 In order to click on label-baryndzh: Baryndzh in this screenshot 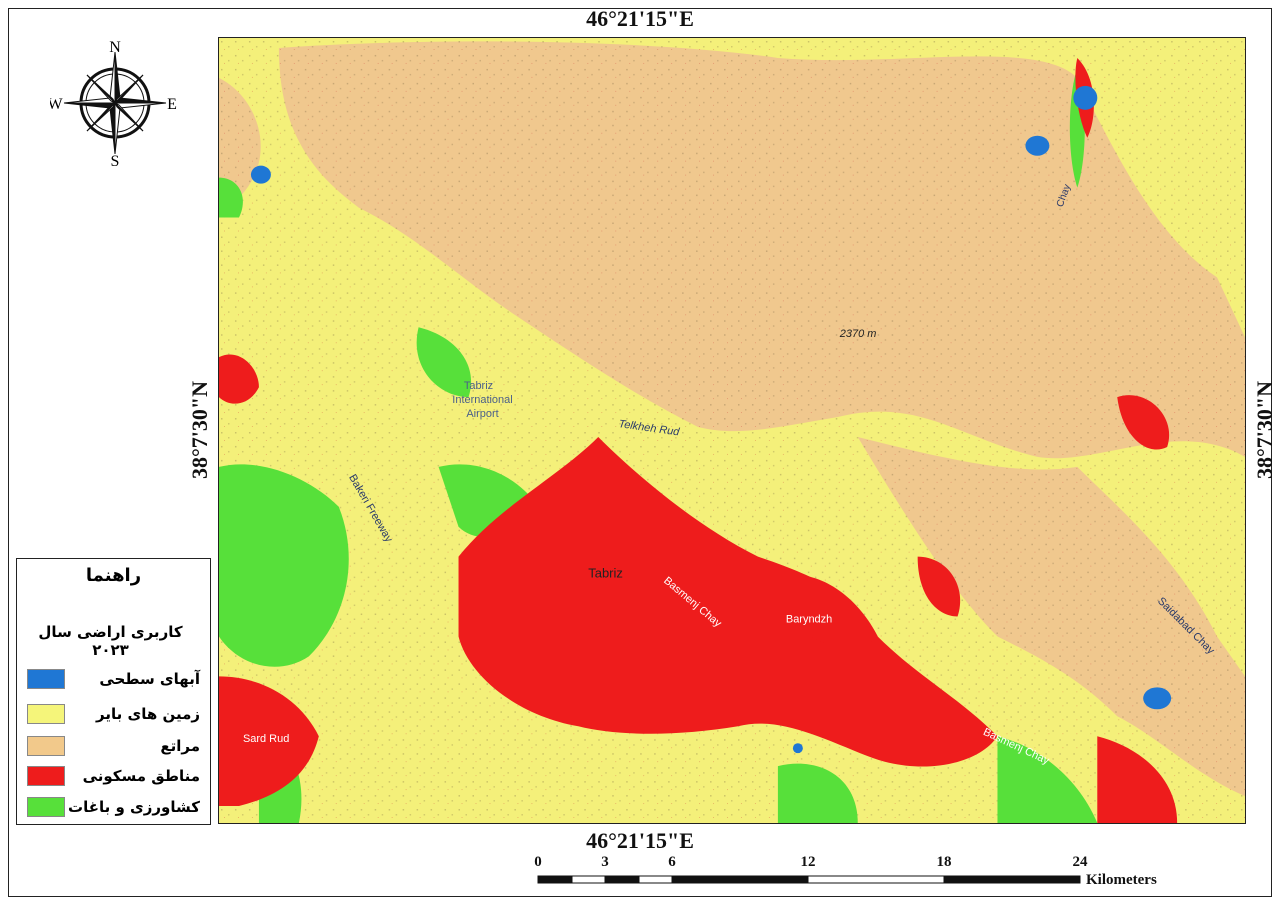, I will do `click(809, 620)`.